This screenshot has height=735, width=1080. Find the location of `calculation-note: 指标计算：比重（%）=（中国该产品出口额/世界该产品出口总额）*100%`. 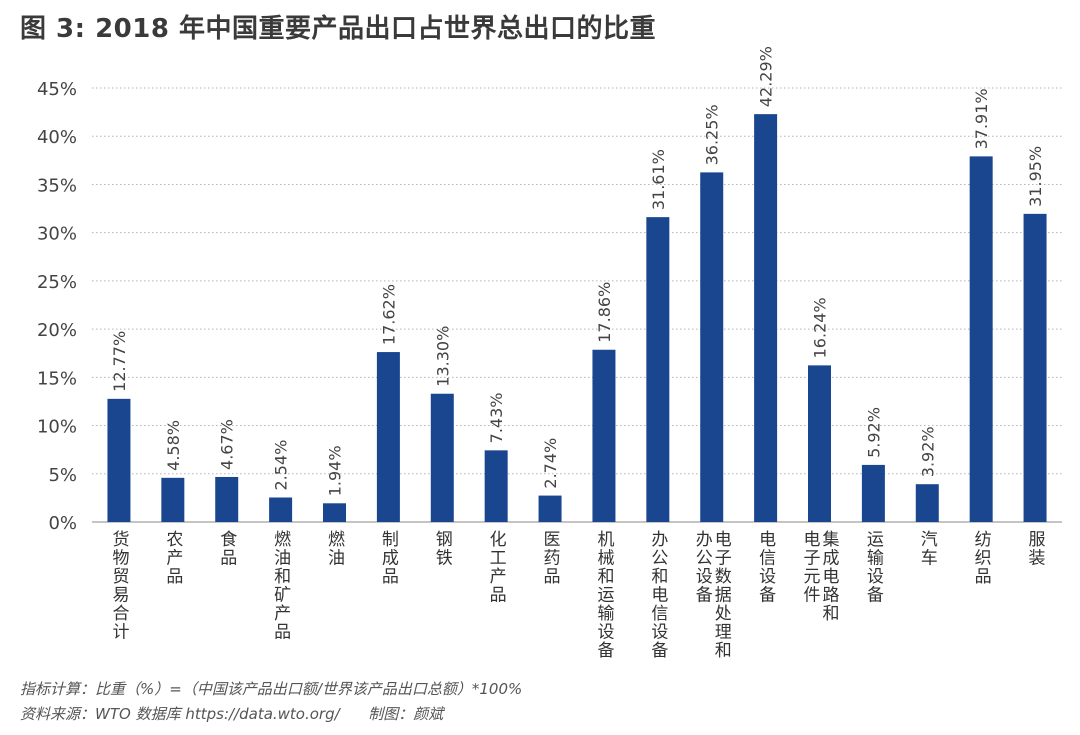

calculation-note: 指标计算：比重（%）=（中国该产品出口额/世界该产品出口总额）*100% is located at coordinates (271, 689).